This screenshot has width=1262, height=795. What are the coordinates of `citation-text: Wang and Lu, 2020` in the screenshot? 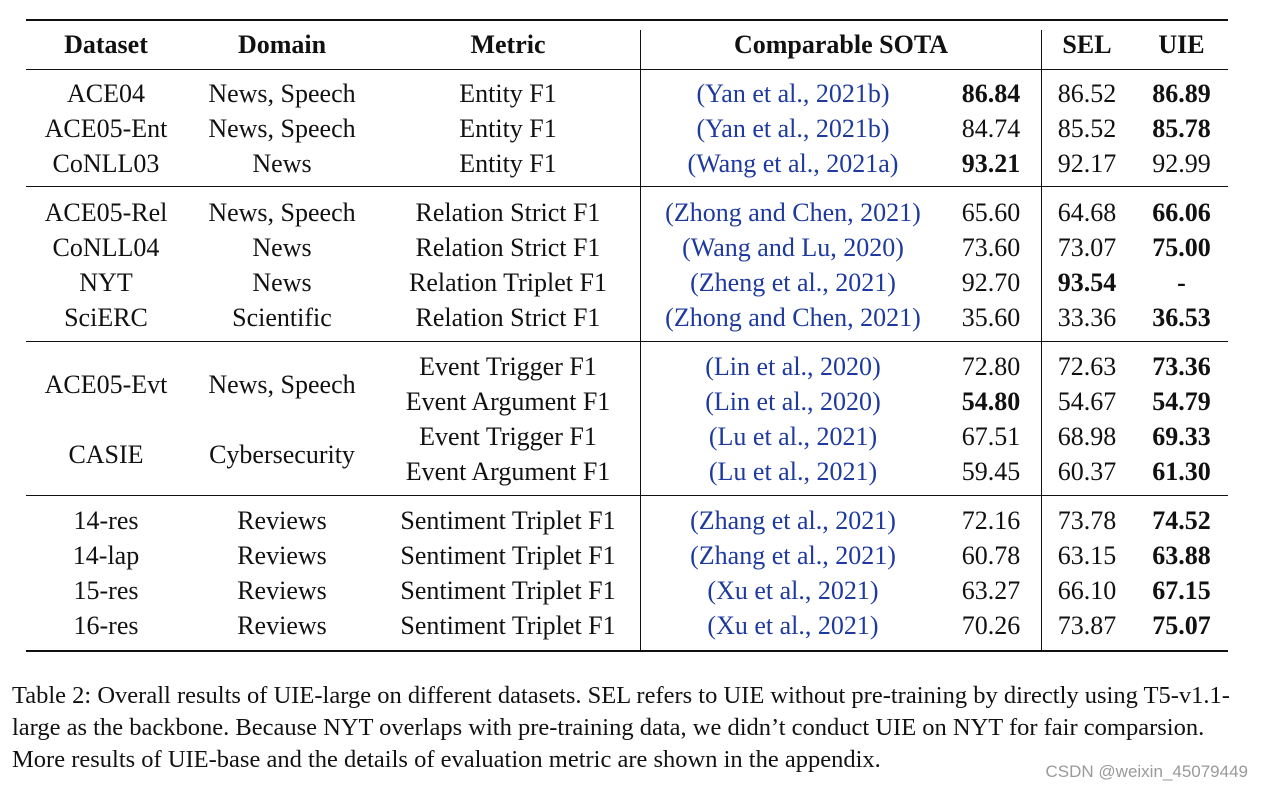 It's located at (793, 247).